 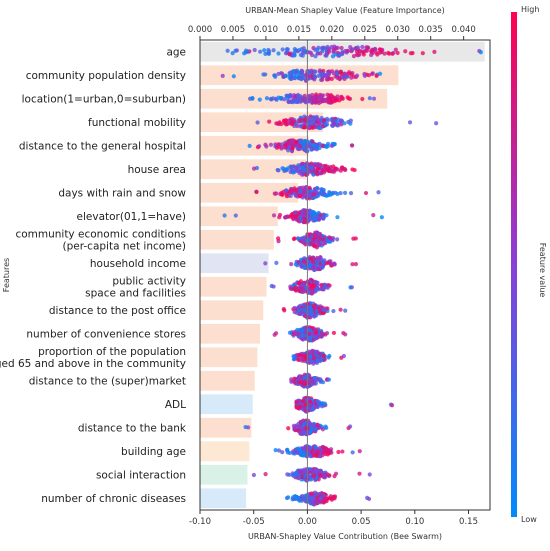 I want to click on feature-label-distance-to-the-super-market: distance to the (super)market, so click(x=107, y=381).